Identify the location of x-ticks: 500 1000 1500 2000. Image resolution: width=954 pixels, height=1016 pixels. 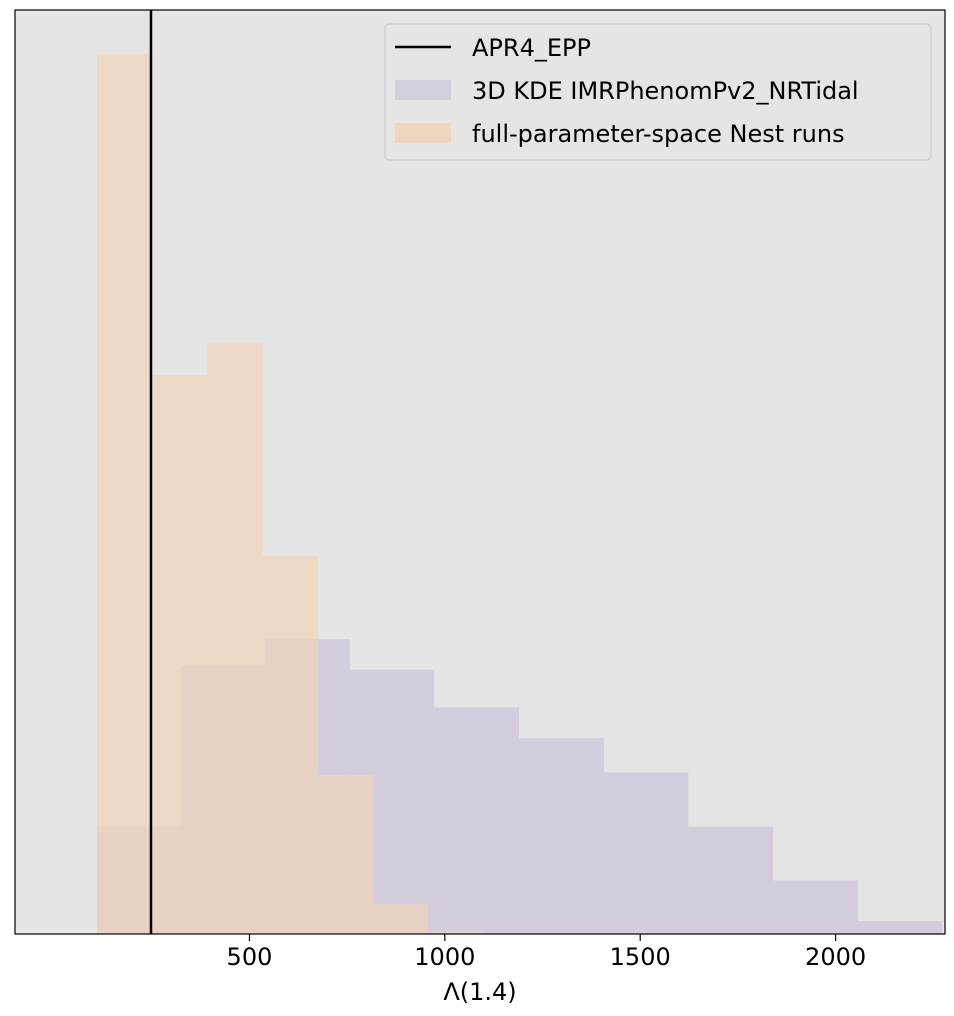
(546, 952).